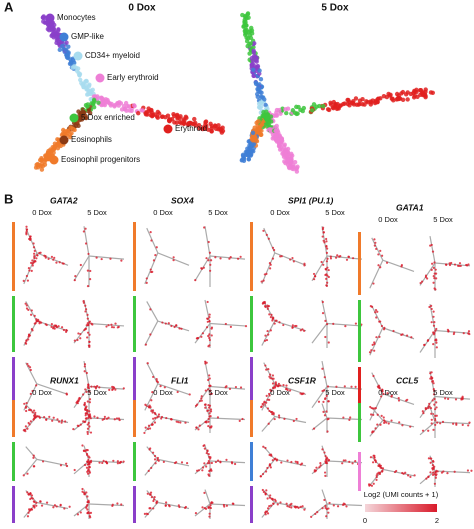 The image size is (474, 529). Describe the element at coordinates (97, 212) in the screenshot. I see `condition-label: 5 Dox` at that location.